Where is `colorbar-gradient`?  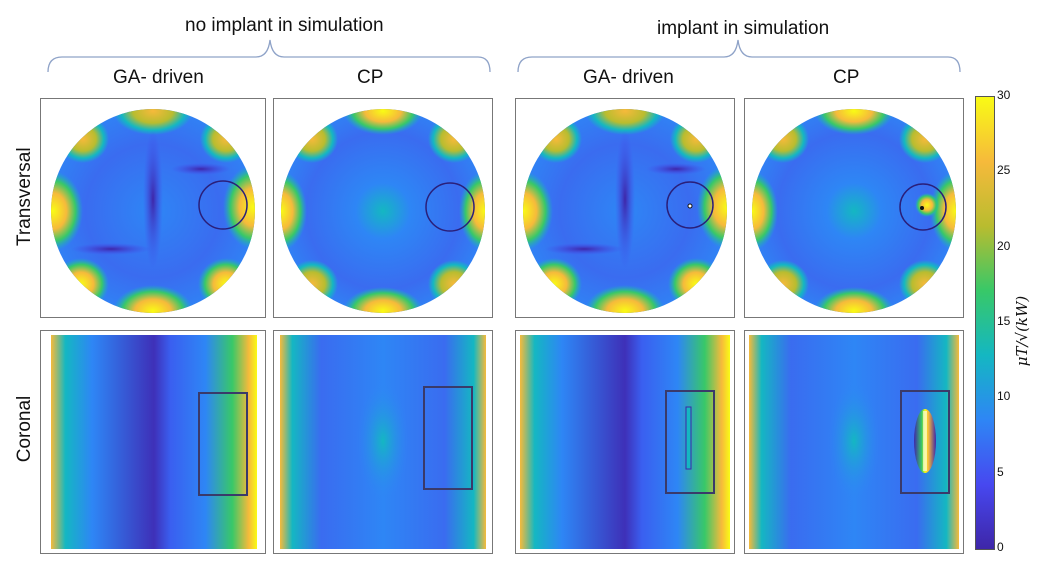 colorbar-gradient is located at coordinates (985, 323).